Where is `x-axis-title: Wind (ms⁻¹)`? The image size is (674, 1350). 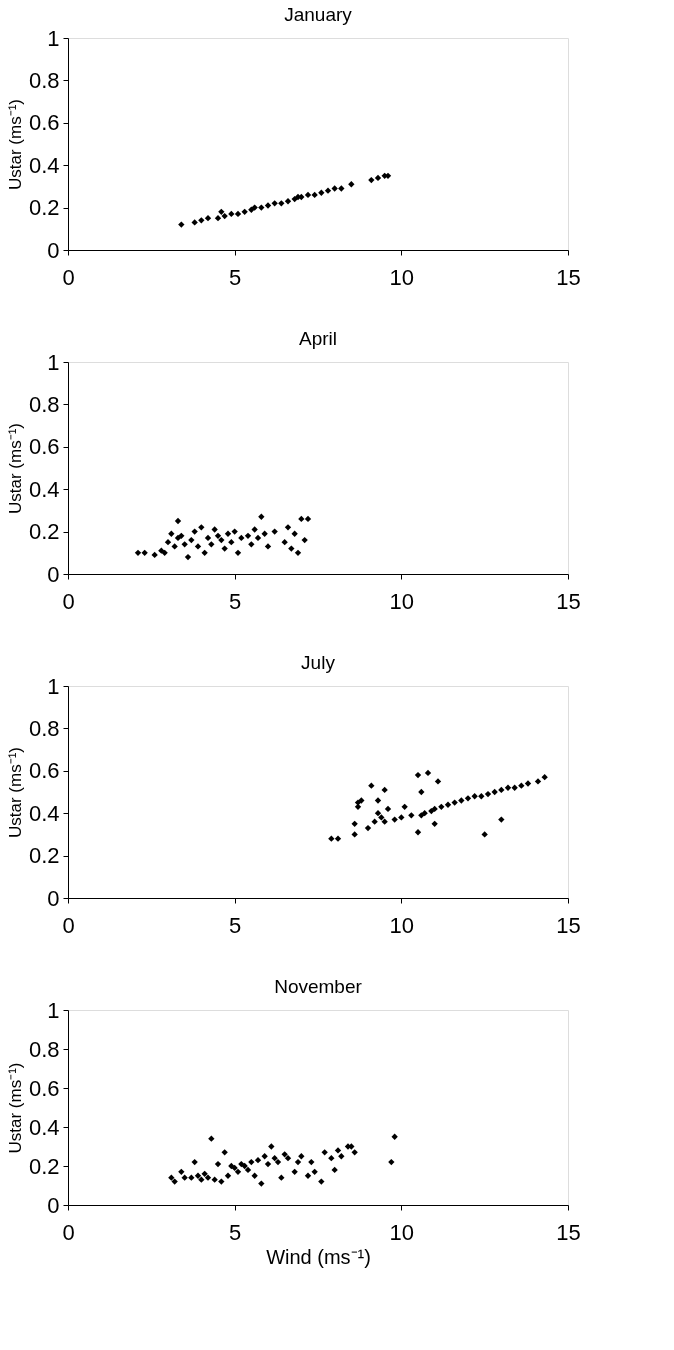 x-axis-title: Wind (ms⁻¹) is located at coordinates (318, 1256).